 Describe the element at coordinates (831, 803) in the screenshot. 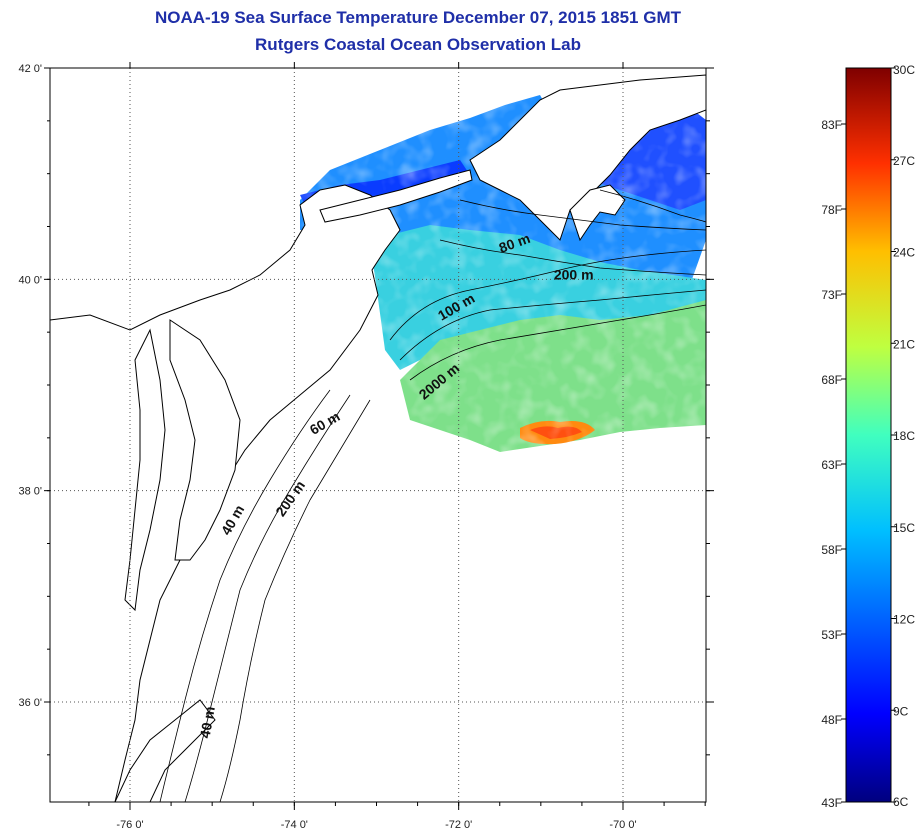

I see `colorbar-label-fahrenheit: 43F` at that location.